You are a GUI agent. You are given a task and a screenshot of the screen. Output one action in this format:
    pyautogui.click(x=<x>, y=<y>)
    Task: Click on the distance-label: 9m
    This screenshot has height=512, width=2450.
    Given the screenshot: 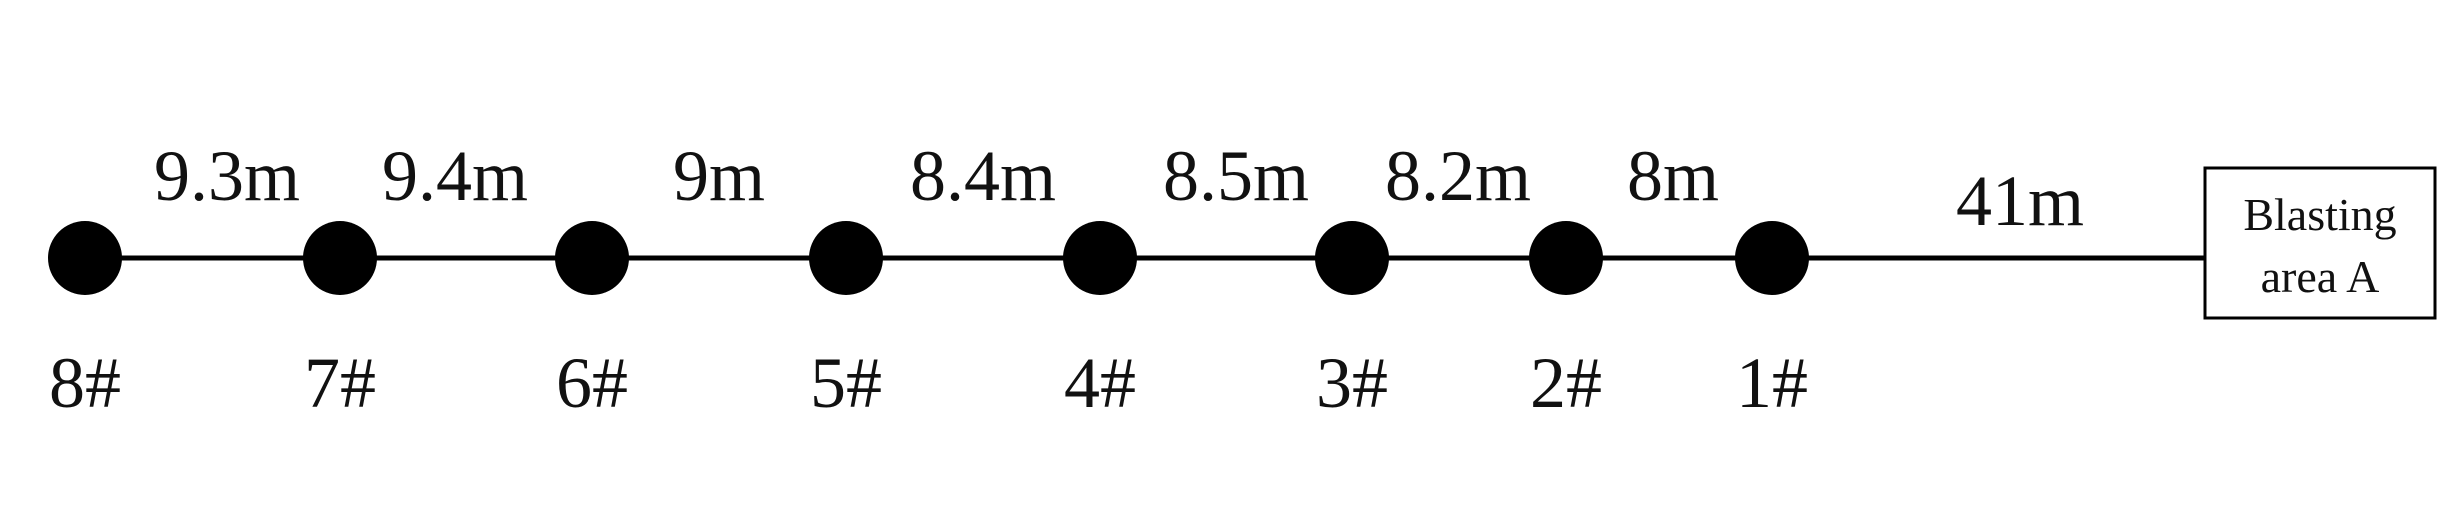 What is the action you would take?
    pyautogui.click(x=719, y=176)
    